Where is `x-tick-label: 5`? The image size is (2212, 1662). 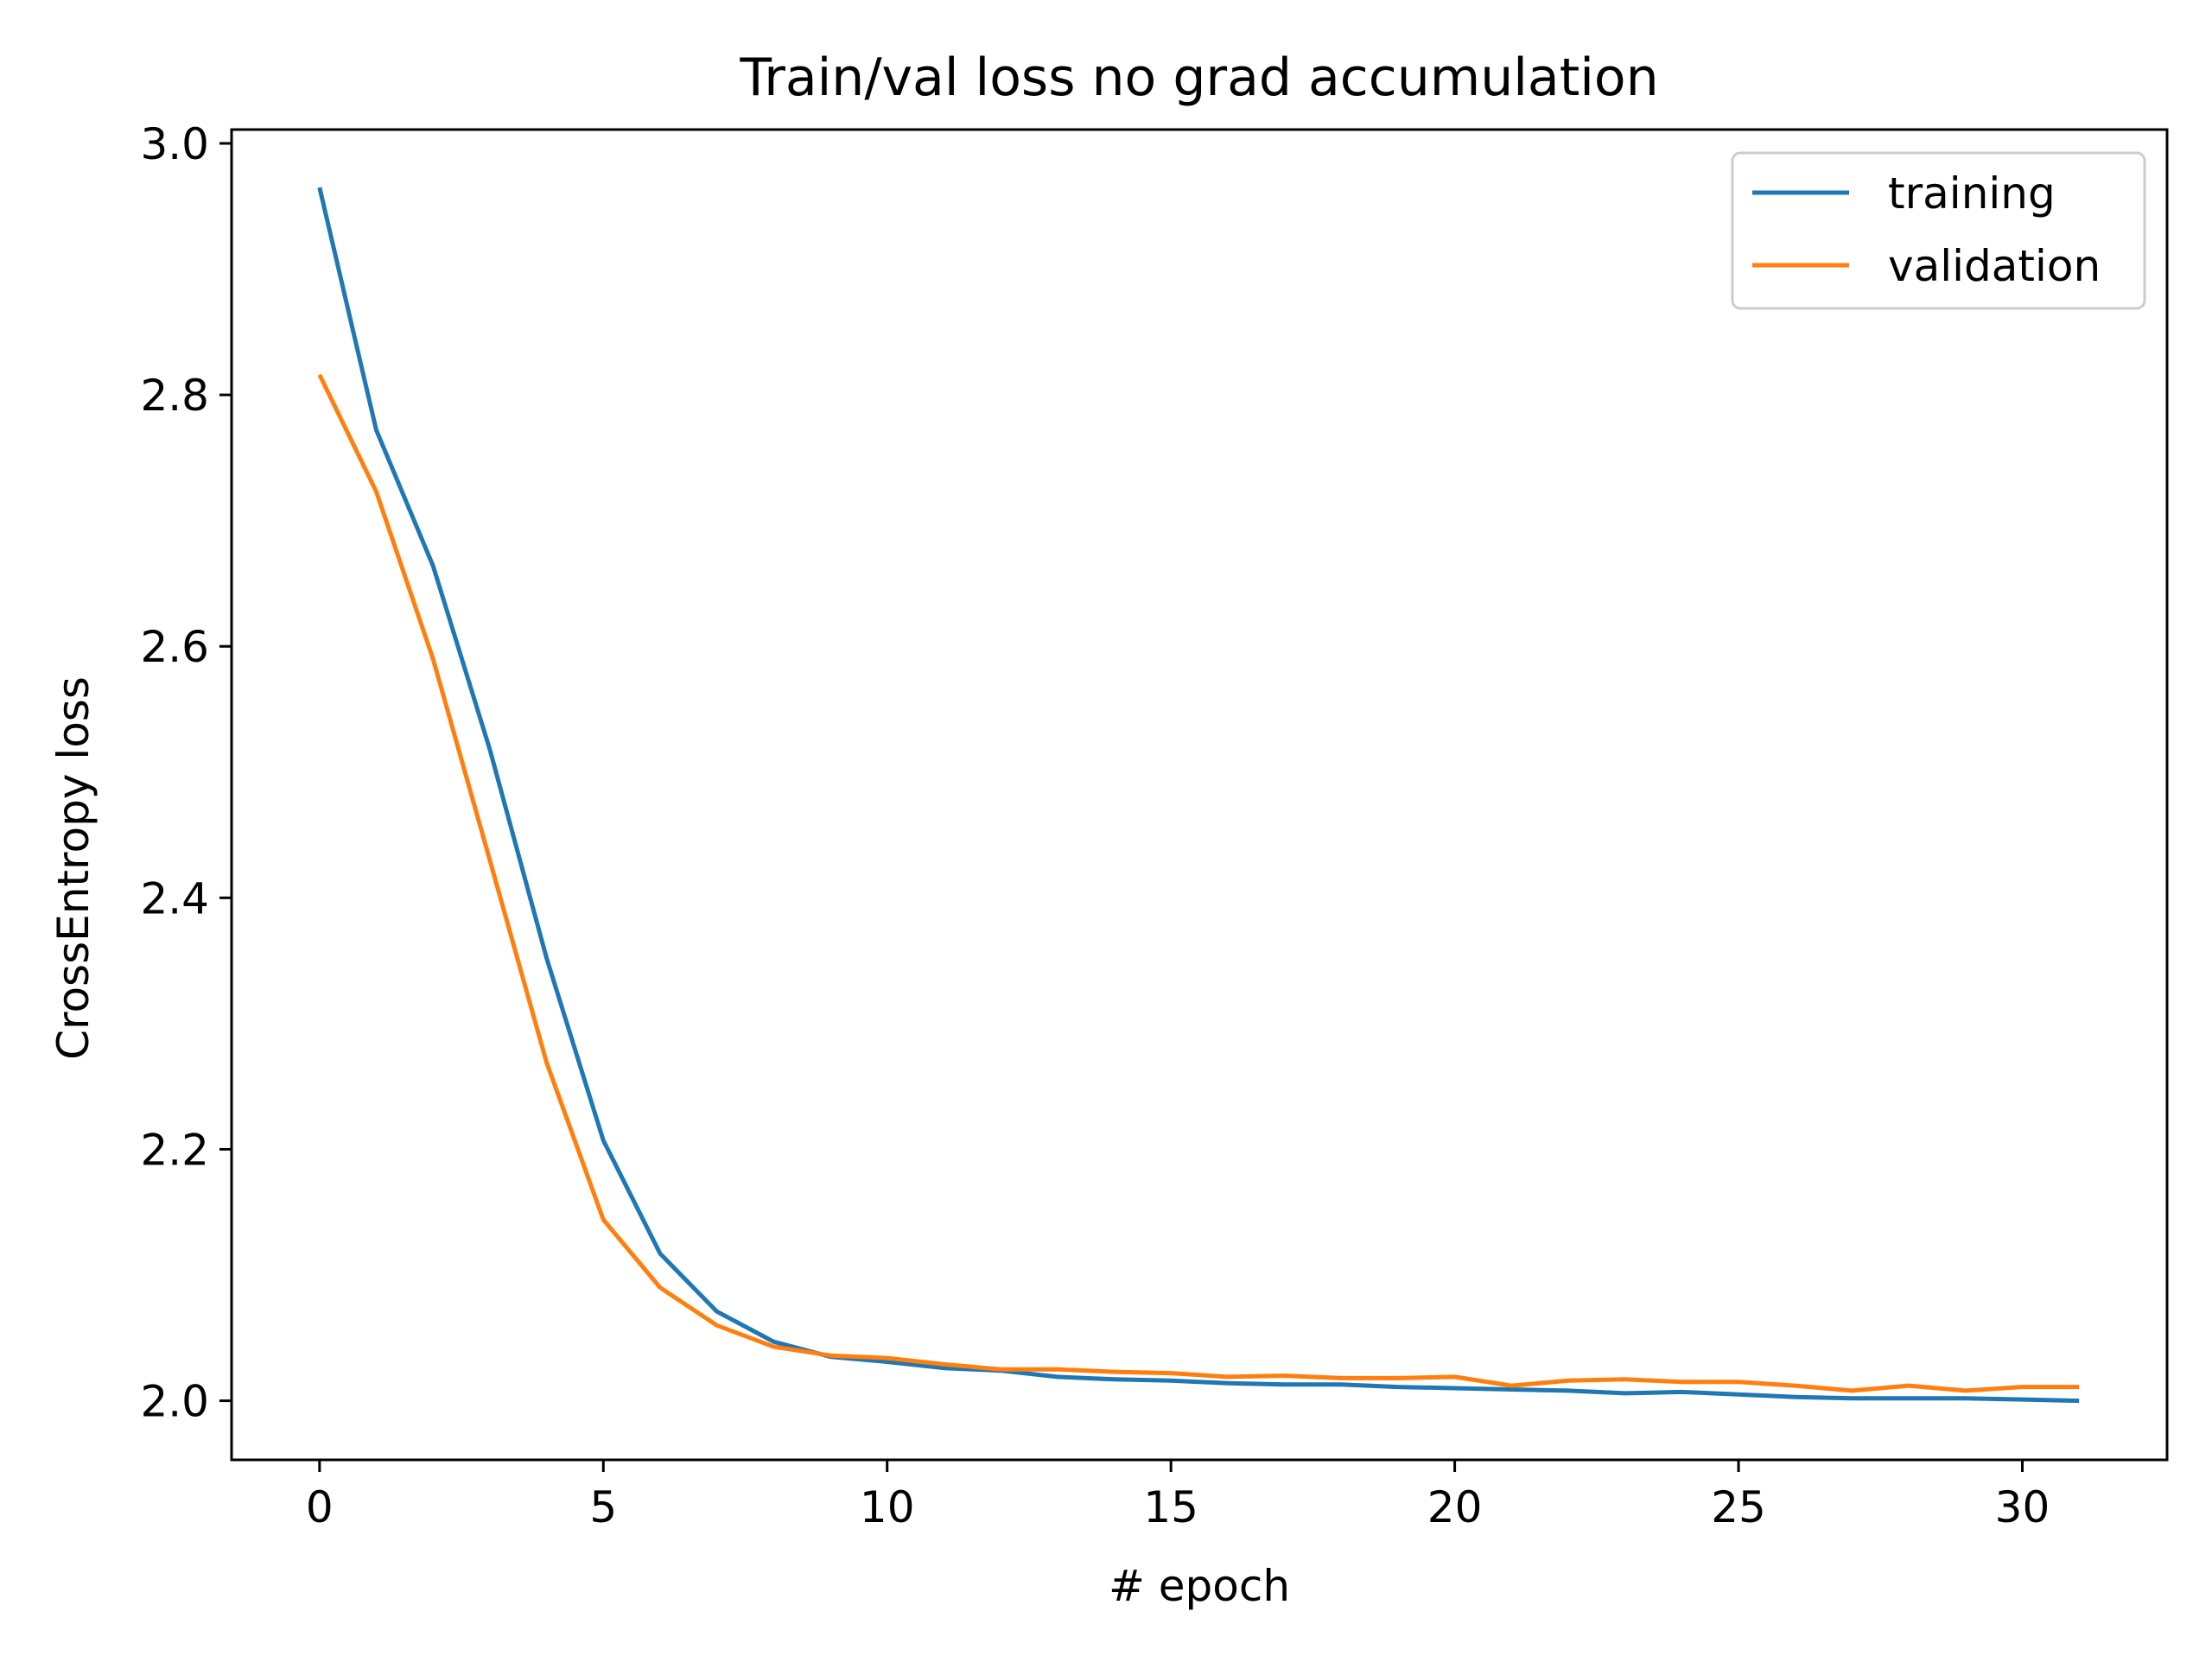 x-tick-label: 5 is located at coordinates (603, 1507).